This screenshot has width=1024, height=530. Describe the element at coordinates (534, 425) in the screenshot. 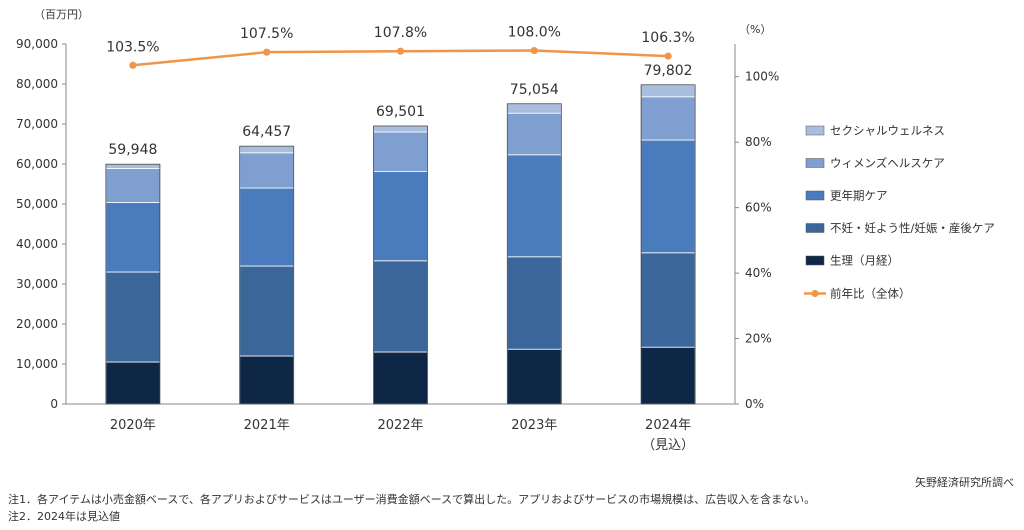

I see `x-tick-label: 2023年` at that location.